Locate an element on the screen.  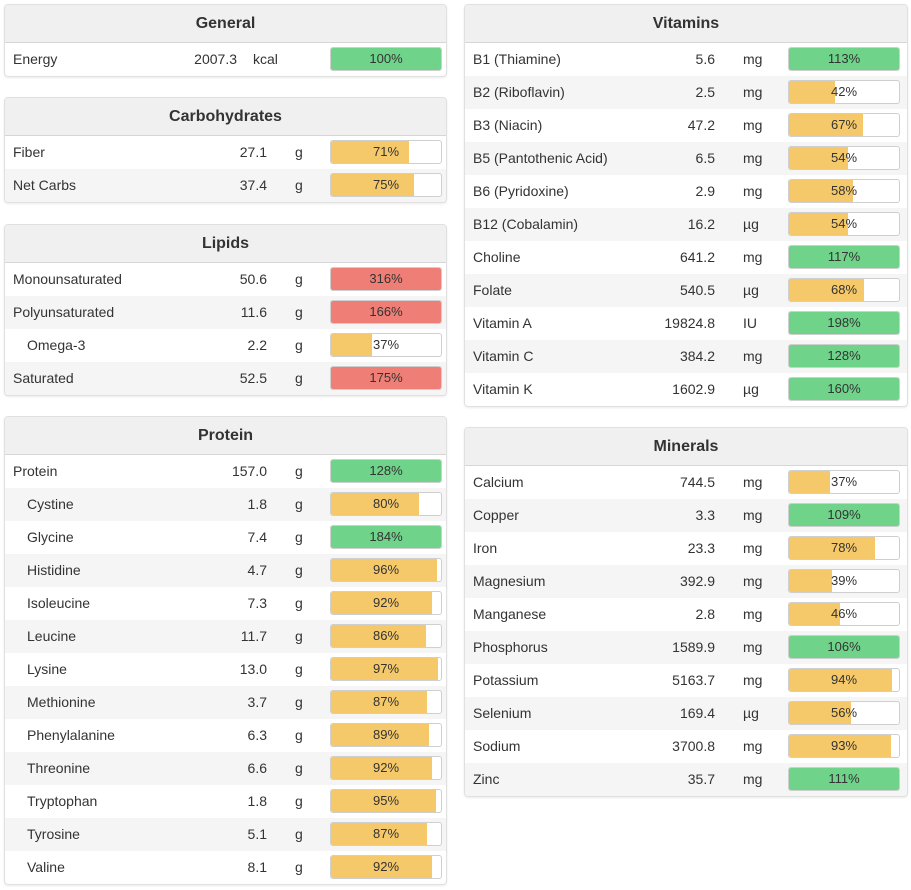
nutrient-name: Fiber is located at coordinates (29, 152).